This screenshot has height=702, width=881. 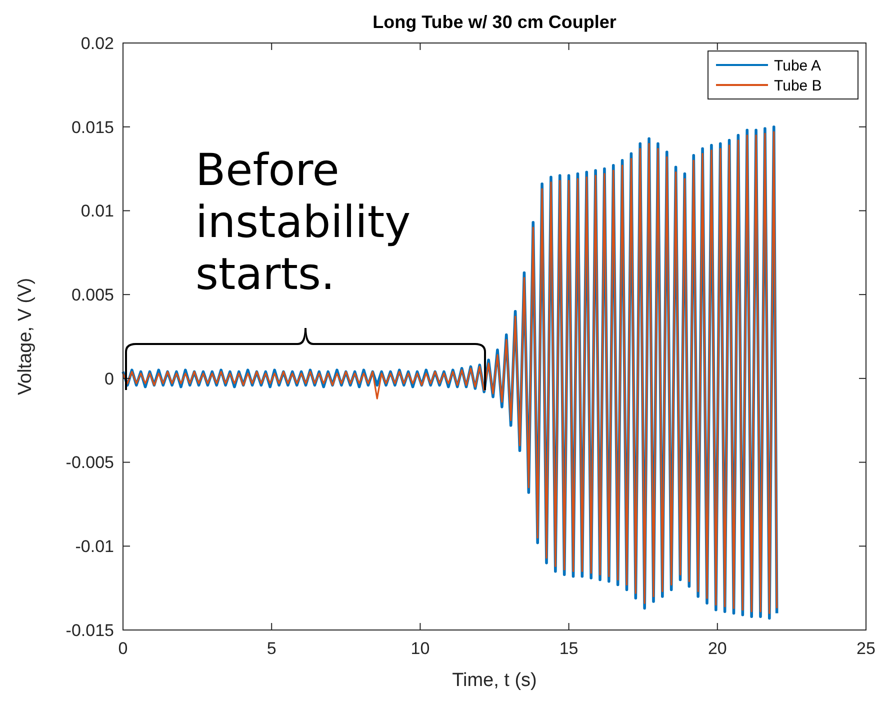 What do you see at coordinates (271, 648) in the screenshot?
I see `x-tick-label: 5` at bounding box center [271, 648].